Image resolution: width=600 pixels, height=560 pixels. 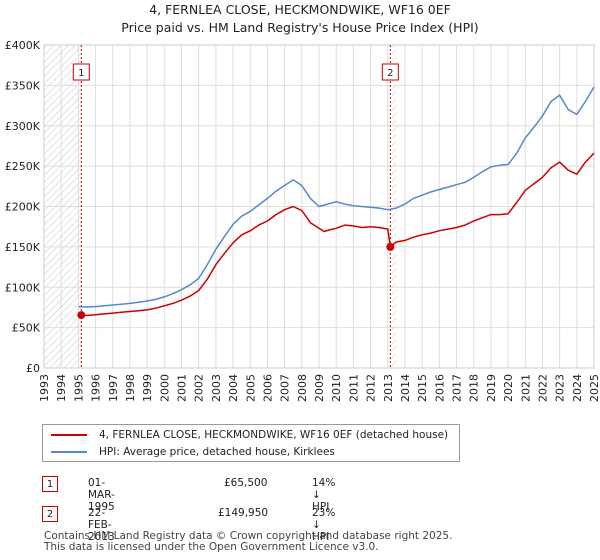 What do you see at coordinates (371, 388) in the screenshot?
I see `x-tick-label: 2012` at bounding box center [371, 388].